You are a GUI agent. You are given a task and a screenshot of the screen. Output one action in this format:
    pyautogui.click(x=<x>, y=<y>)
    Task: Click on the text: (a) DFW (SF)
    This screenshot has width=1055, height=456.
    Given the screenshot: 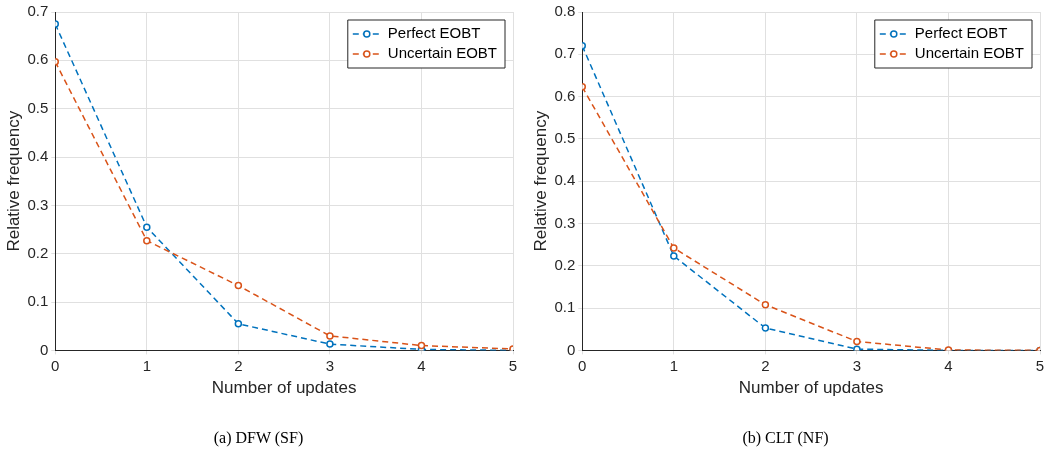 What is the action you would take?
    pyautogui.click(x=258, y=437)
    